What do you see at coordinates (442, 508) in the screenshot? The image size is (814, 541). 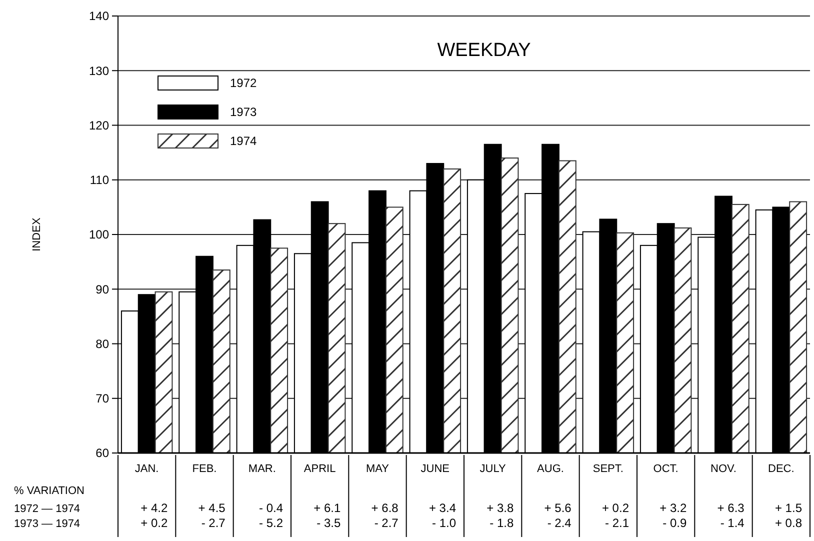 I see `text: + 3.4` at bounding box center [442, 508].